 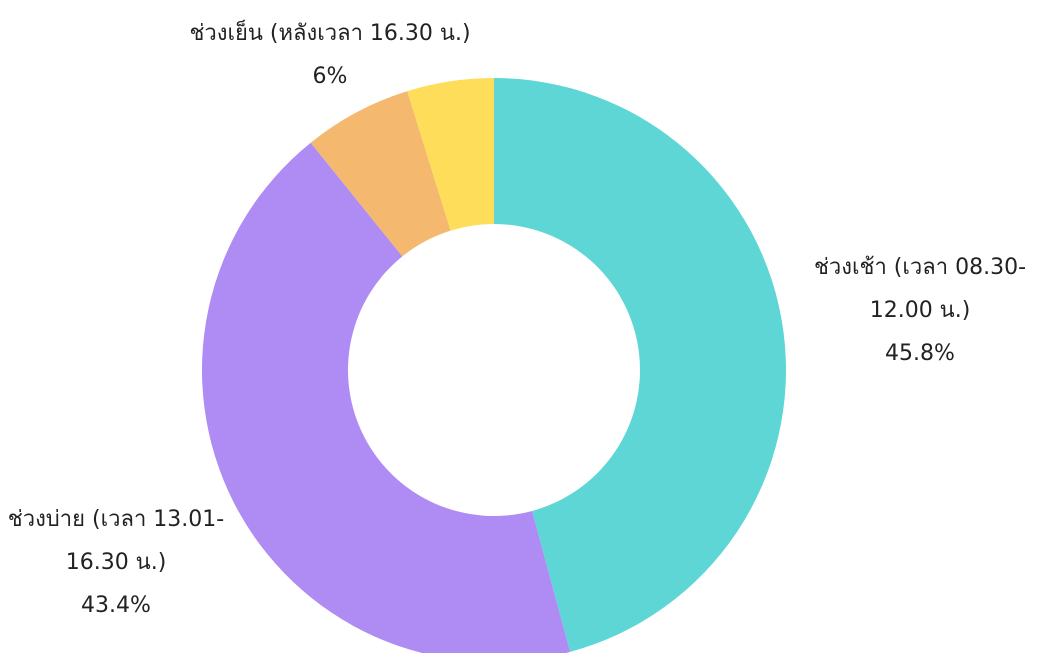 I want to click on slice-label: ช่วงเช้า (เวลา 08.30-12.00 น.) 45.8%, so click(x=918, y=310).